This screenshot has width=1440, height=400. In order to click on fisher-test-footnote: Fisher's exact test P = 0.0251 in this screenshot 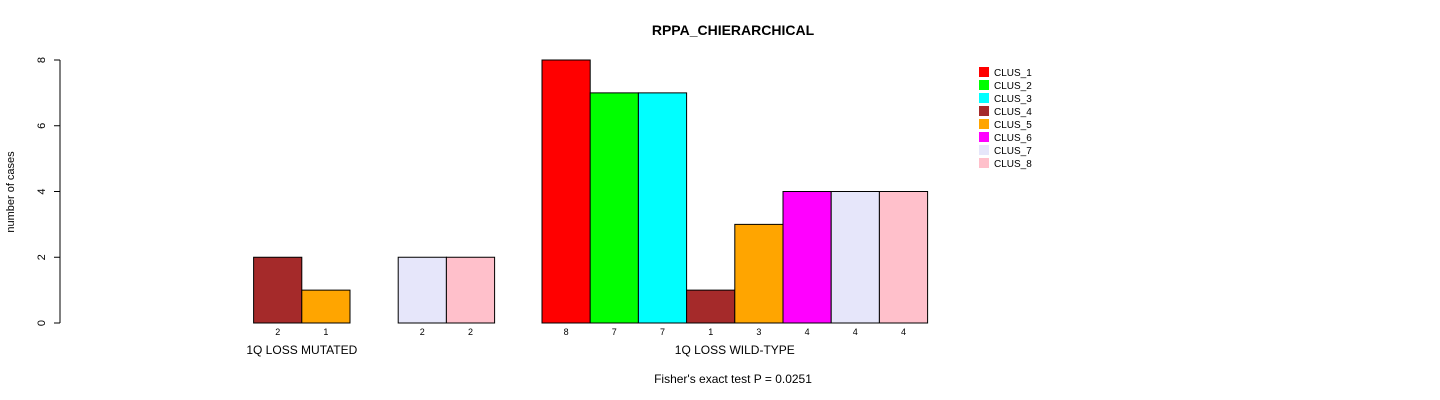, I will do `click(733, 379)`.